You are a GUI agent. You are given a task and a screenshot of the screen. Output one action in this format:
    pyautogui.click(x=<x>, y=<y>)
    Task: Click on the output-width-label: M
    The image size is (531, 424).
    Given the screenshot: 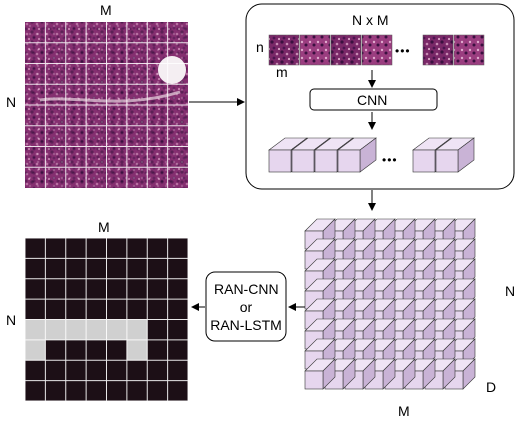 What is the action you would take?
    pyautogui.click(x=104, y=227)
    